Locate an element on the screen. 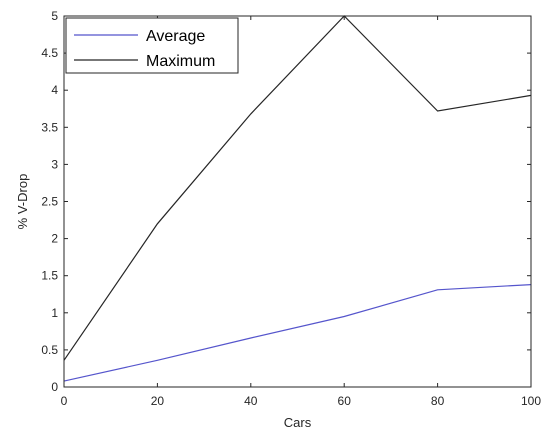  x-tick-label: 100 is located at coordinates (531, 401).